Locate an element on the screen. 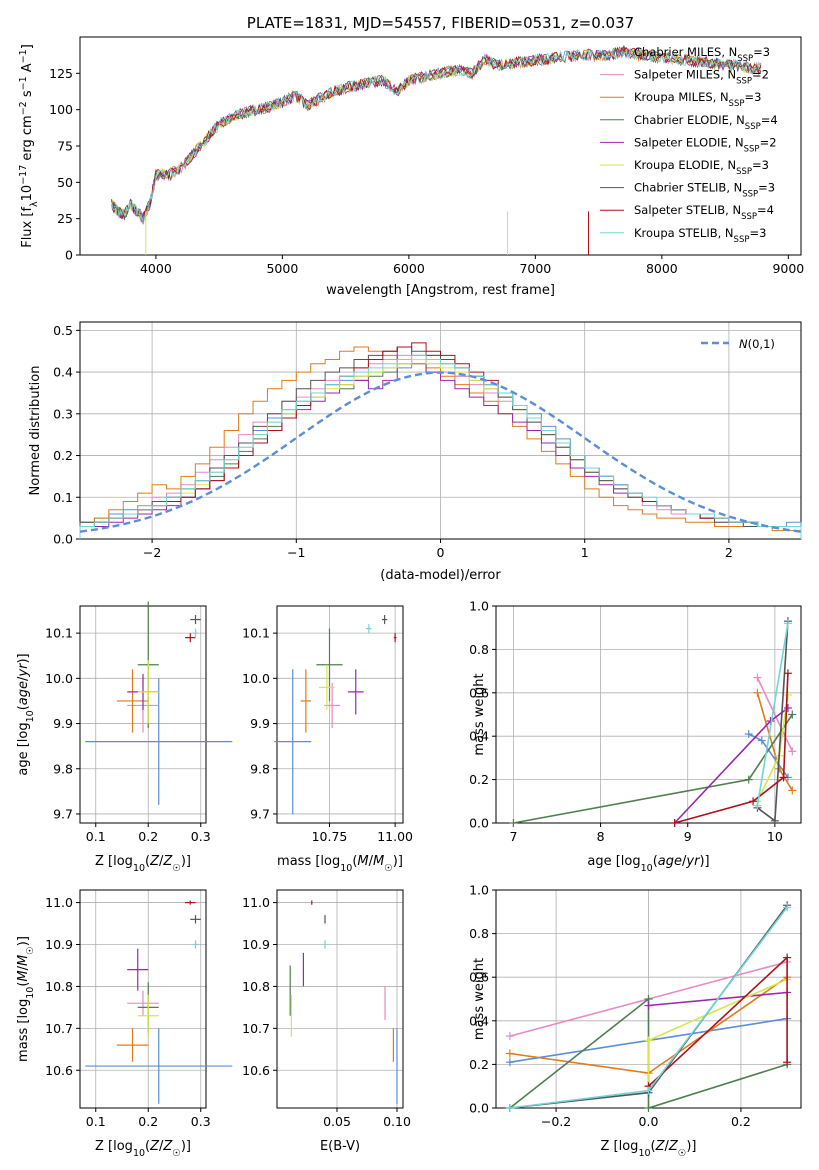  x-axis-label: E(B-V) is located at coordinates (340, 1146).